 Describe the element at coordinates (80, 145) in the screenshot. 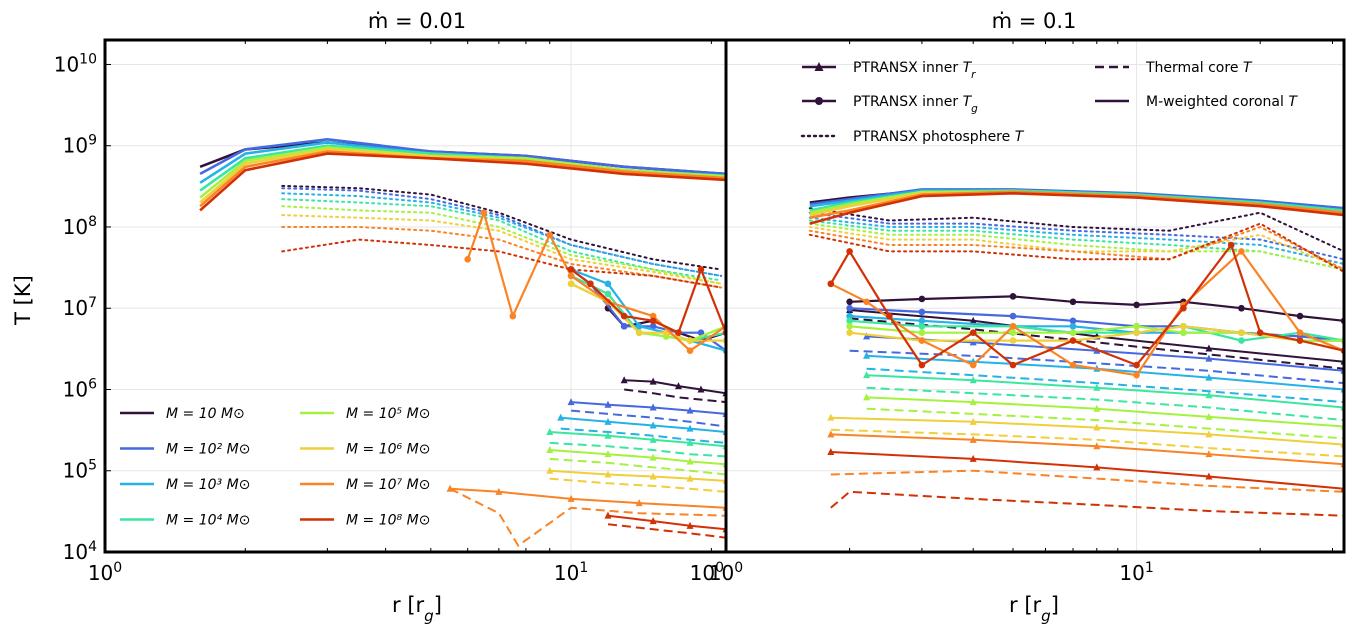

I see `y-tick-label-5: 109` at that location.